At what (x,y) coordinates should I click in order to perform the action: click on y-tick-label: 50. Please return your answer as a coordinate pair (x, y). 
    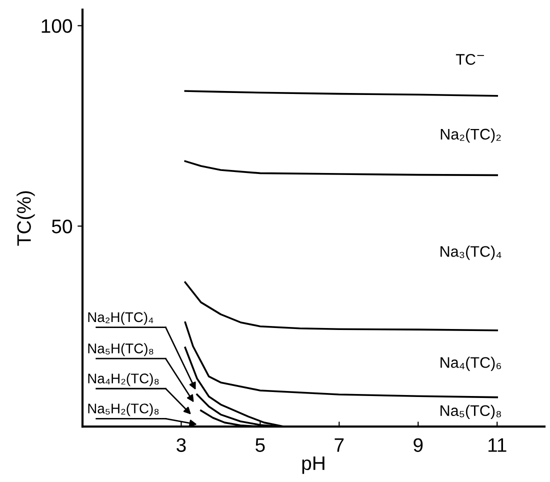
    Looking at the image, I should click on (62, 227).